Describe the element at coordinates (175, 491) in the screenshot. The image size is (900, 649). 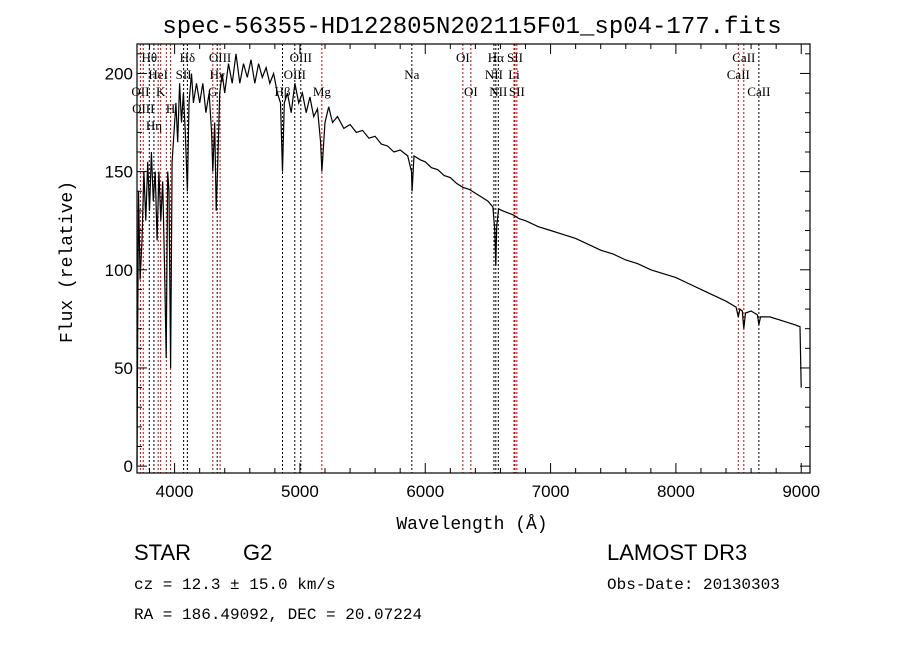
I see `x-tick-label: 4000` at that location.